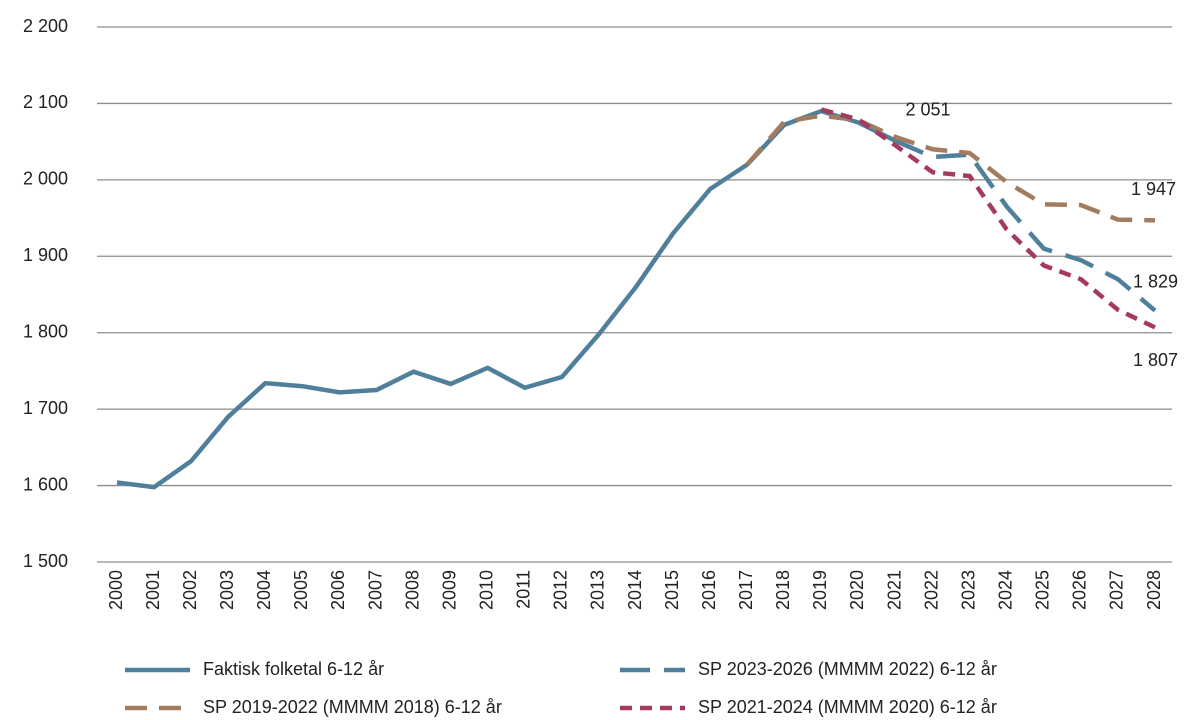  What do you see at coordinates (153, 590) in the screenshot?
I see `x-tick-label: 2001` at bounding box center [153, 590].